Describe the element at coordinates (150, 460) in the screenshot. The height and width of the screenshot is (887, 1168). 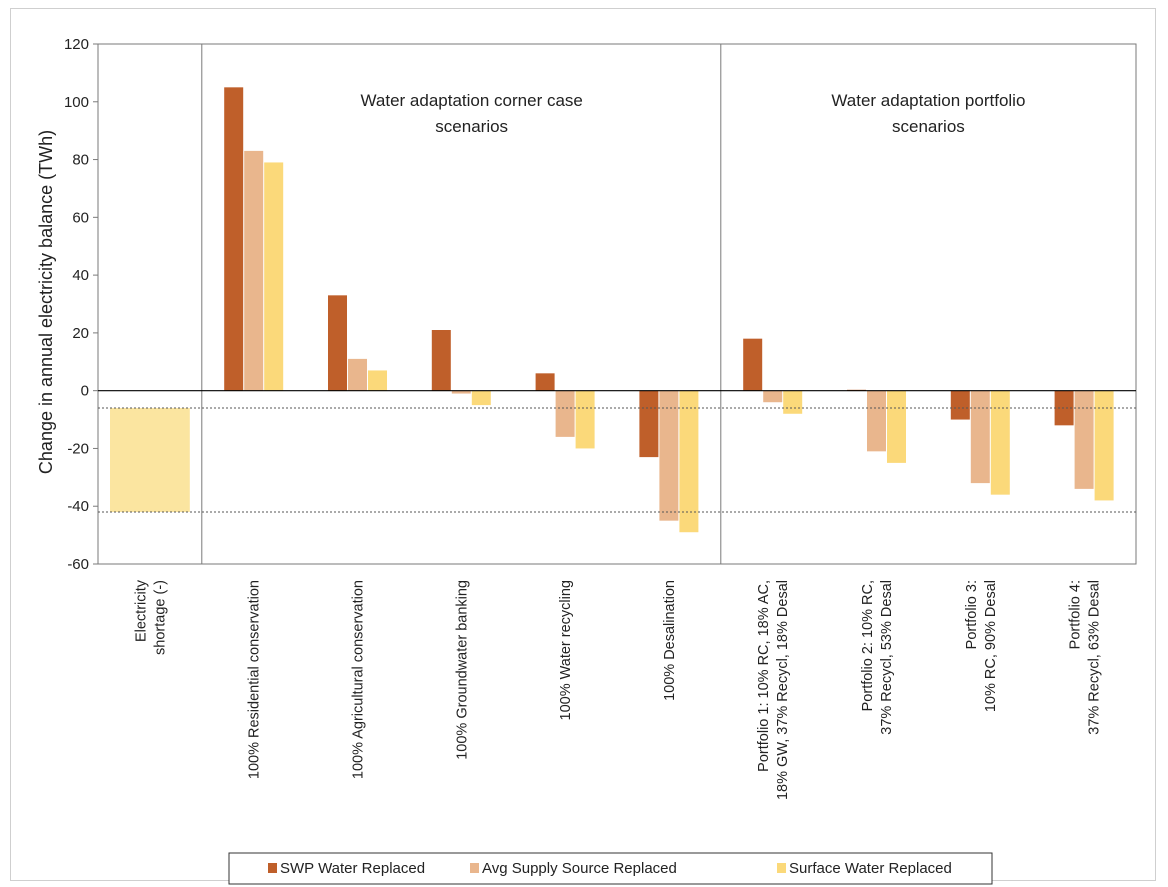
I see `bar-electricity-shortage` at that location.